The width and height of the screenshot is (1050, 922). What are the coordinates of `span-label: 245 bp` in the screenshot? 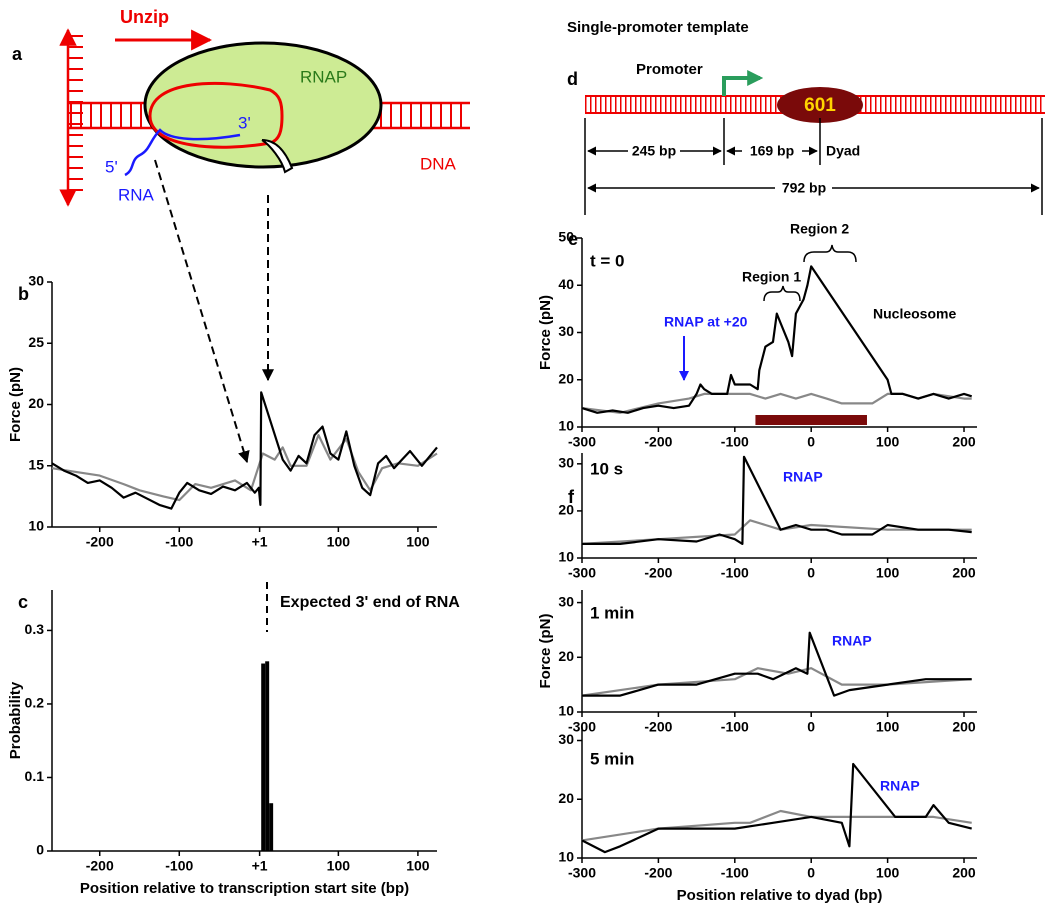 It's located at (654, 151).